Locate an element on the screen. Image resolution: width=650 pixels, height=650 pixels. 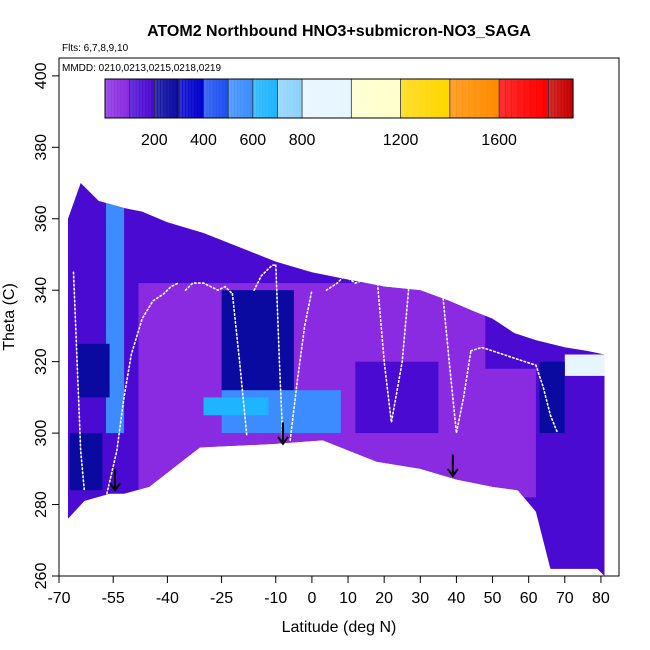
x-tick-label: 0 is located at coordinates (311, 598).